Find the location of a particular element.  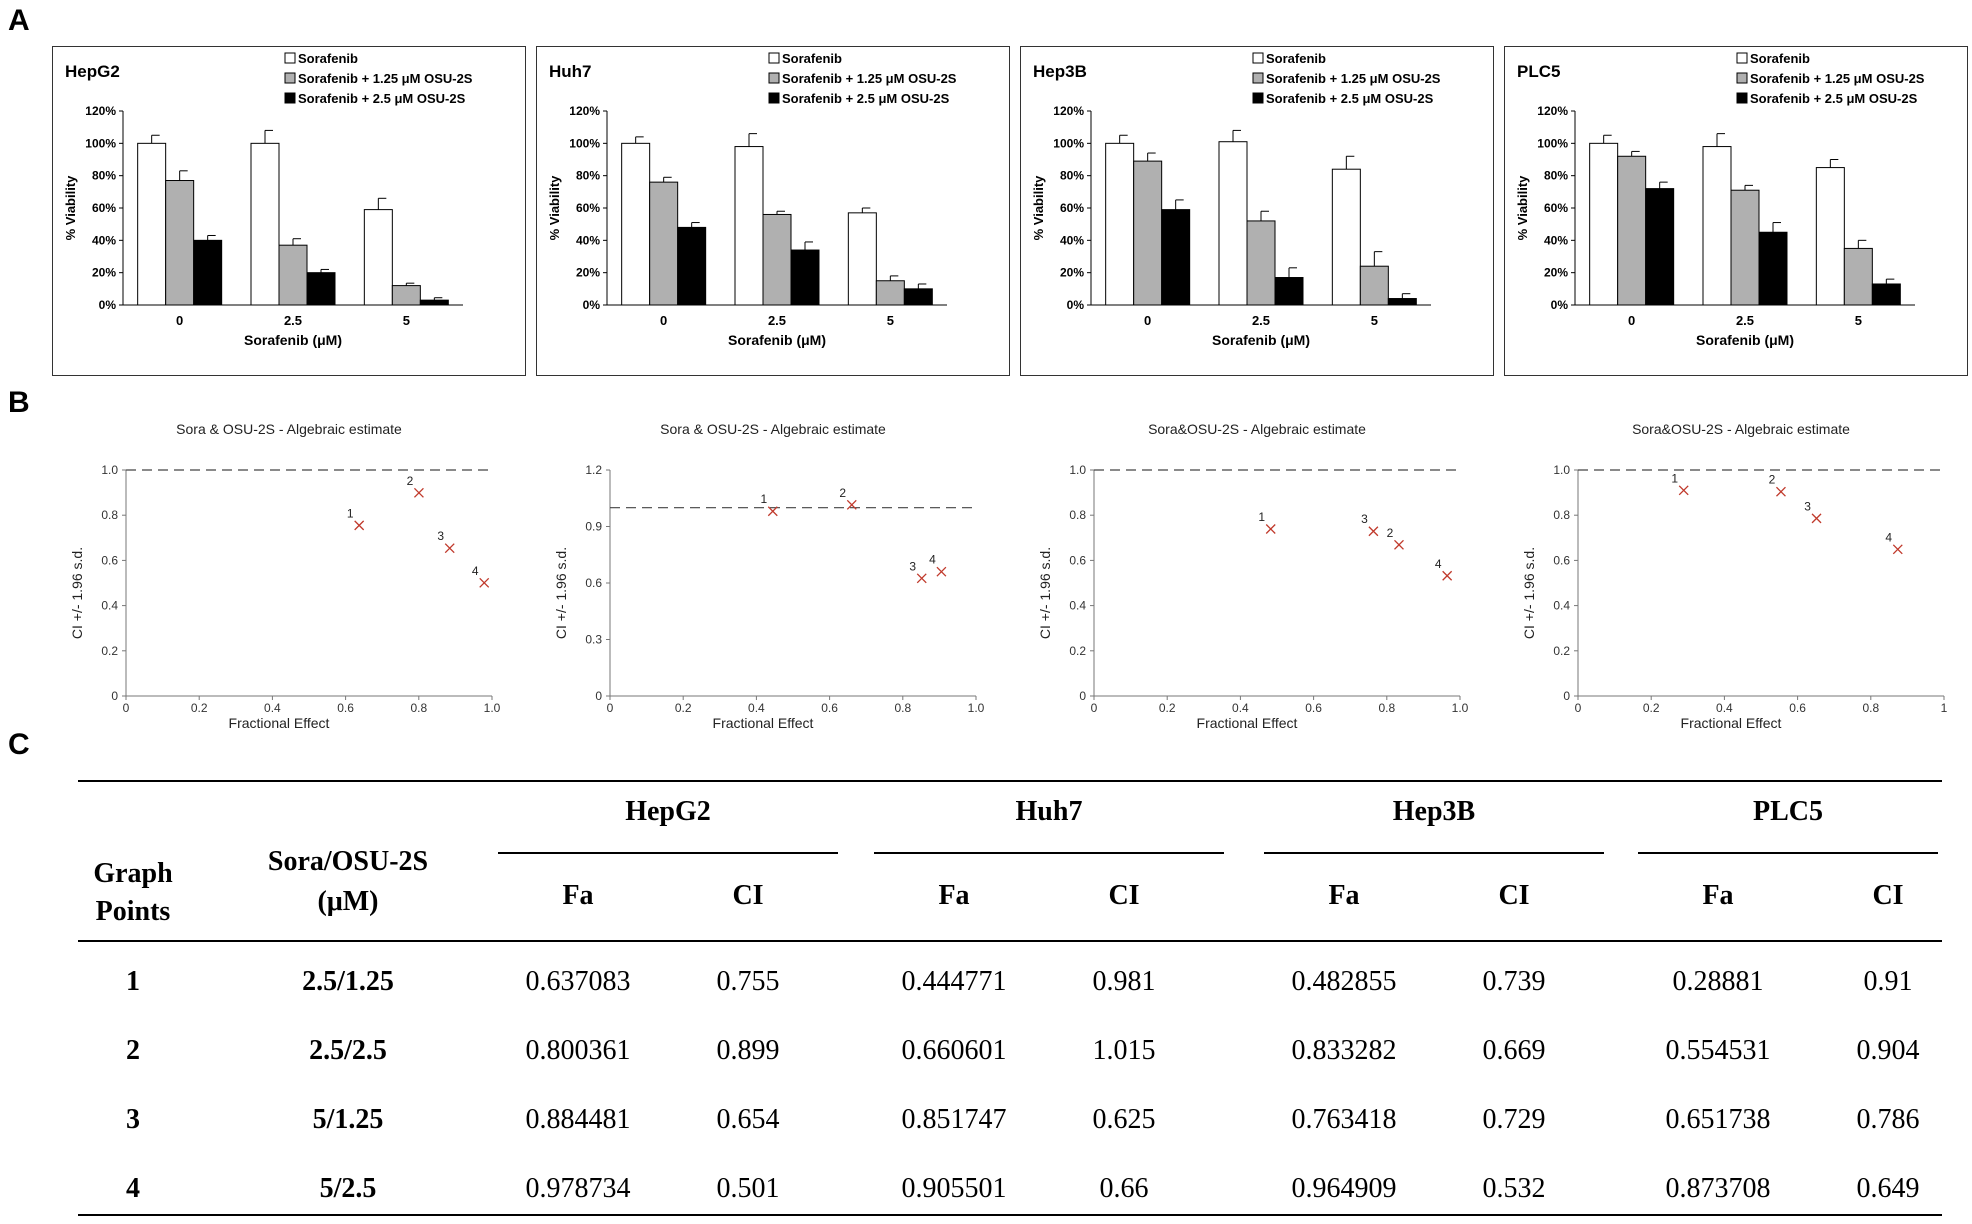

ci-value: 0.532 is located at coordinates (1514, 1188).